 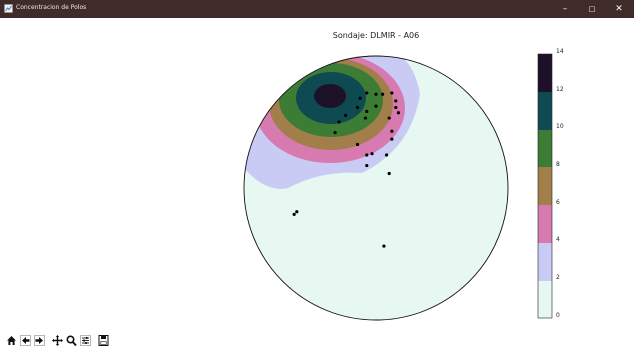 I want to click on colorbar-frame, so click(x=545, y=186).